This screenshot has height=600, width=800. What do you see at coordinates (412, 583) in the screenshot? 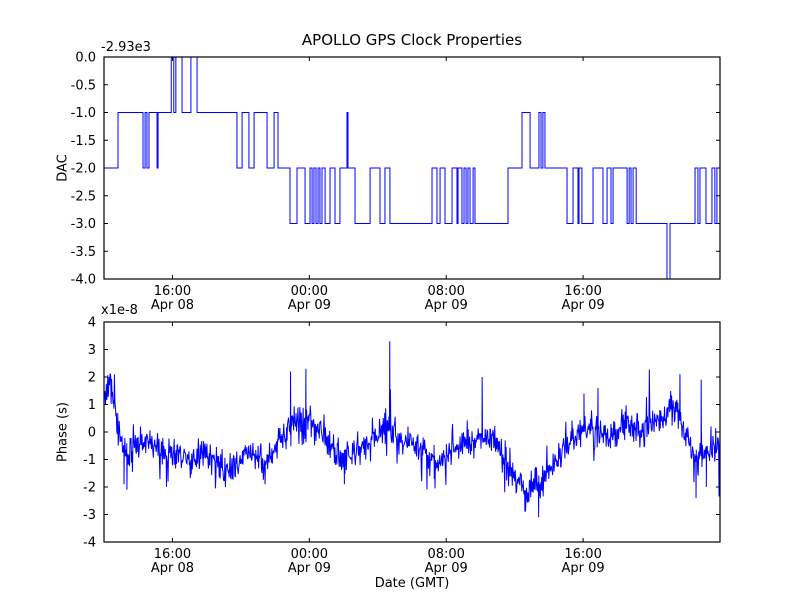
I see `x-axis-label: Date (GMT)` at bounding box center [412, 583].